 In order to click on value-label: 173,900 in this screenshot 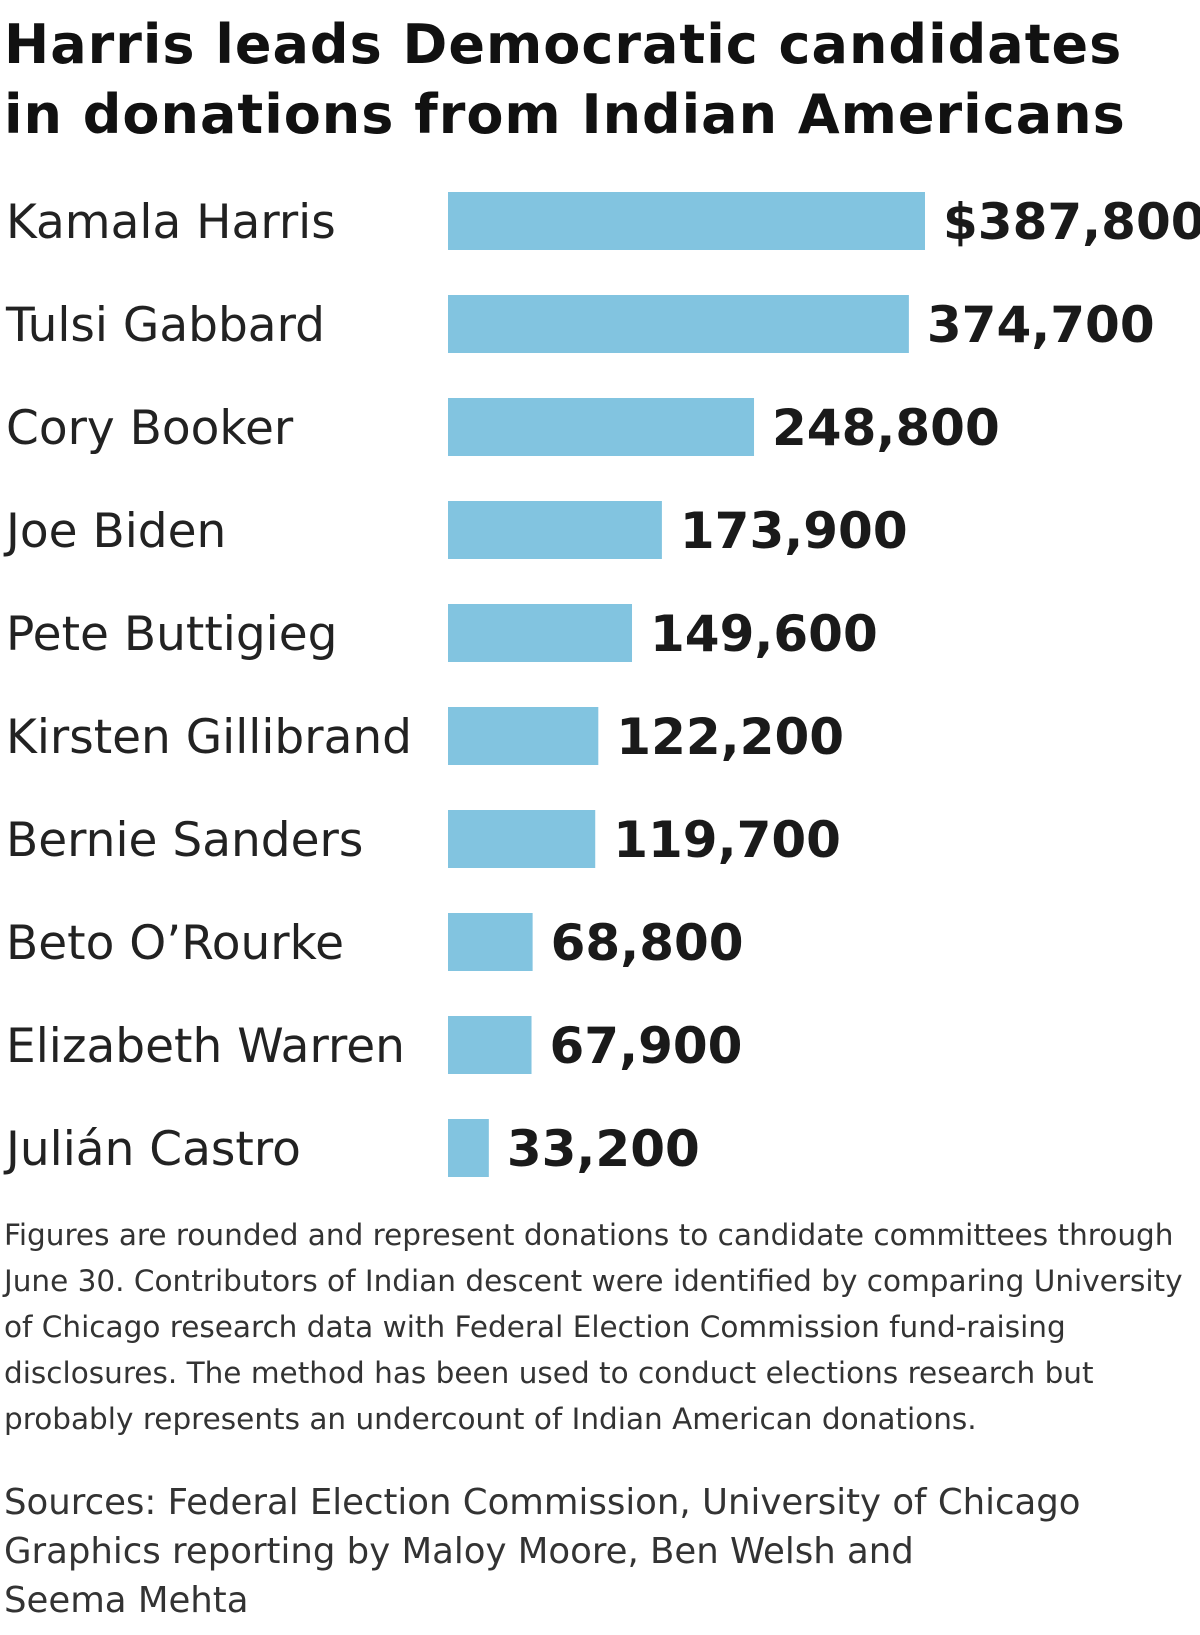, I will do `click(794, 531)`.